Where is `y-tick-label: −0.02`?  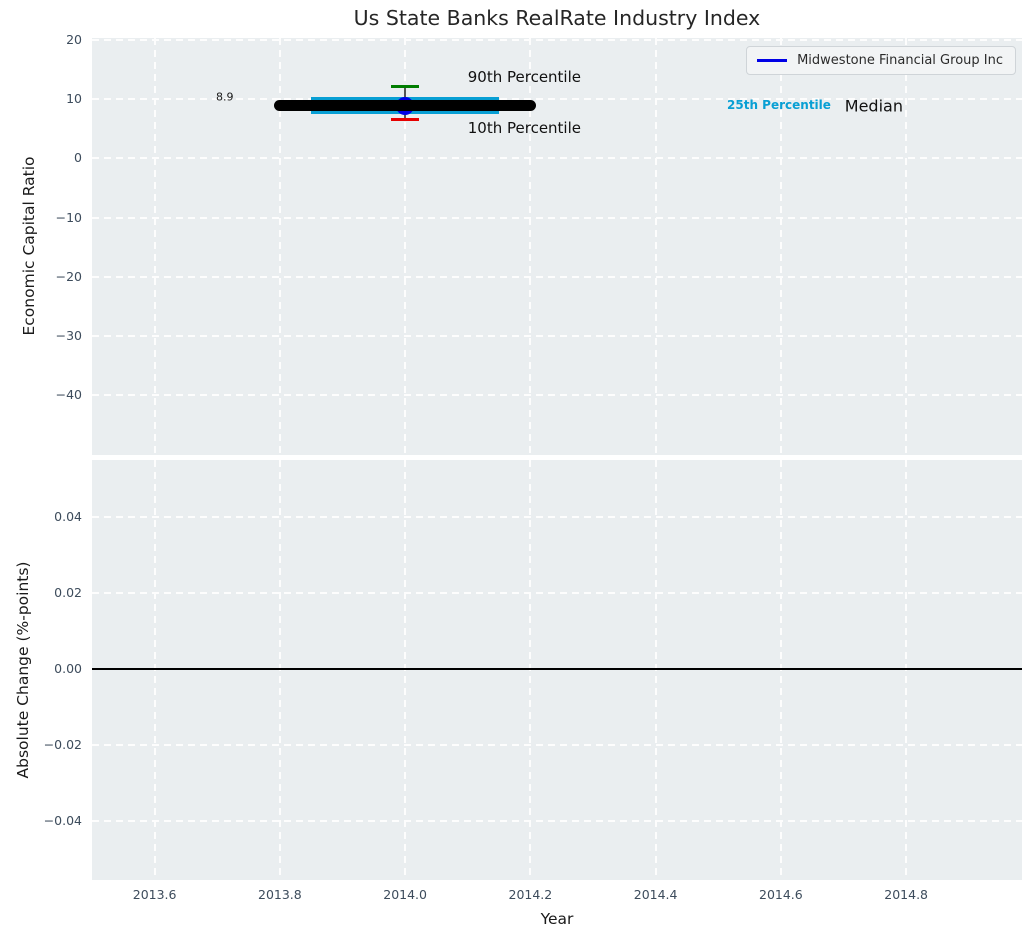
y-tick-label: −0.02 is located at coordinates (62, 744).